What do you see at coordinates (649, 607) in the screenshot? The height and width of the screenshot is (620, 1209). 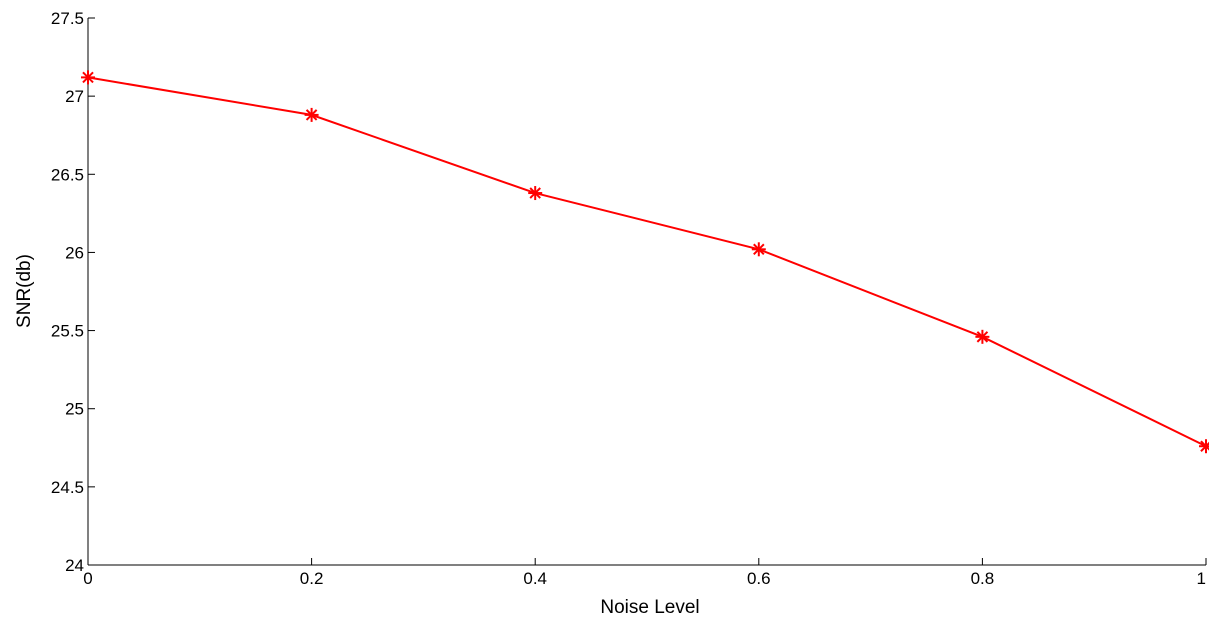 I see `x-axis-label: Noise Level` at bounding box center [649, 607].